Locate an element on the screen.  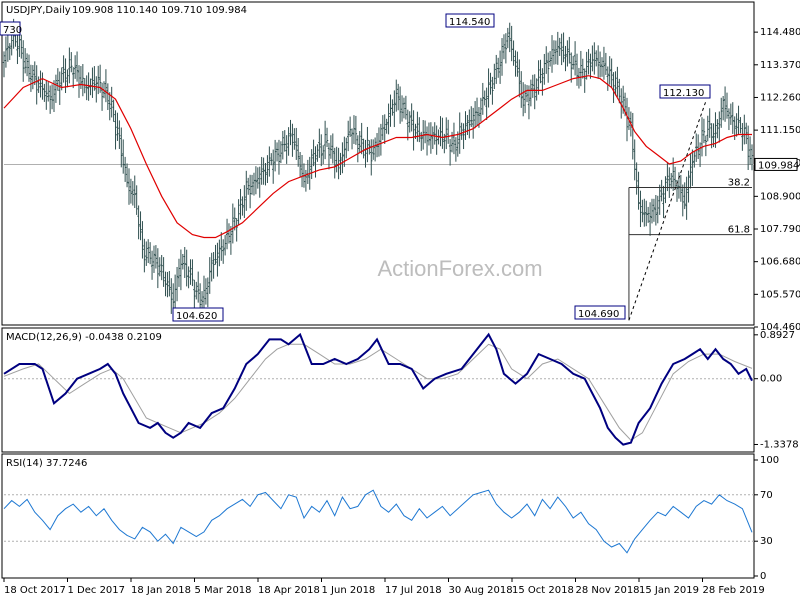
fib-61-label: 61.8 is located at coordinates (739, 230).